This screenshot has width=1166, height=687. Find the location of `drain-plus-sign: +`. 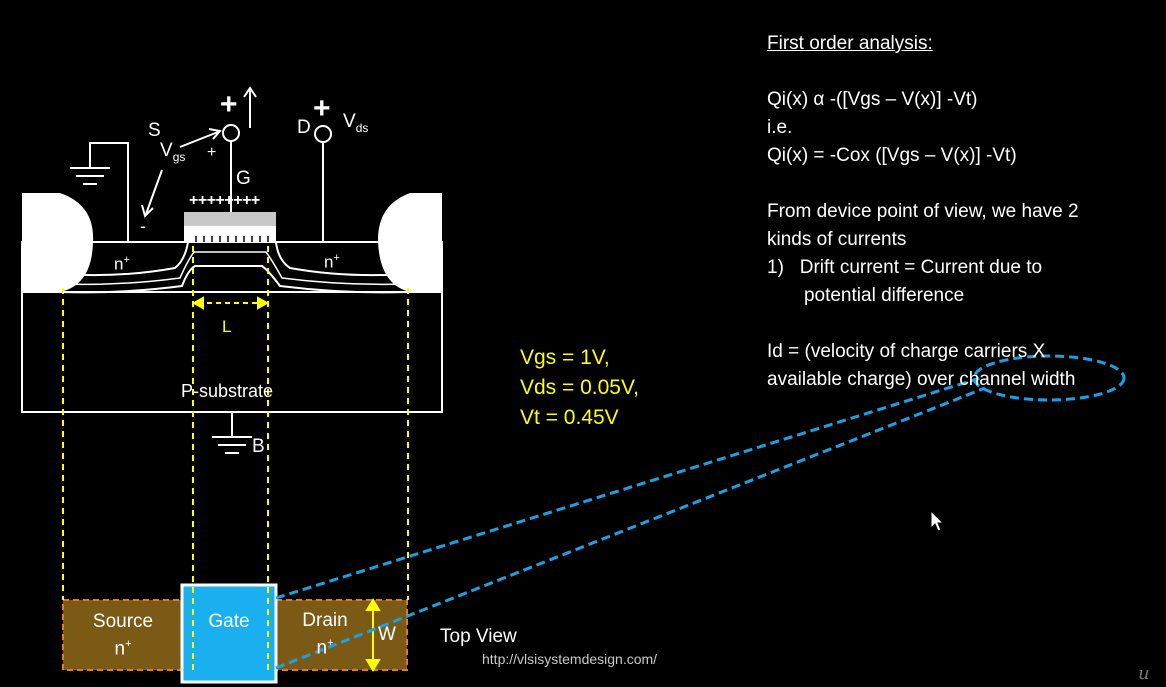

drain-plus-sign: + is located at coordinates (322, 108).